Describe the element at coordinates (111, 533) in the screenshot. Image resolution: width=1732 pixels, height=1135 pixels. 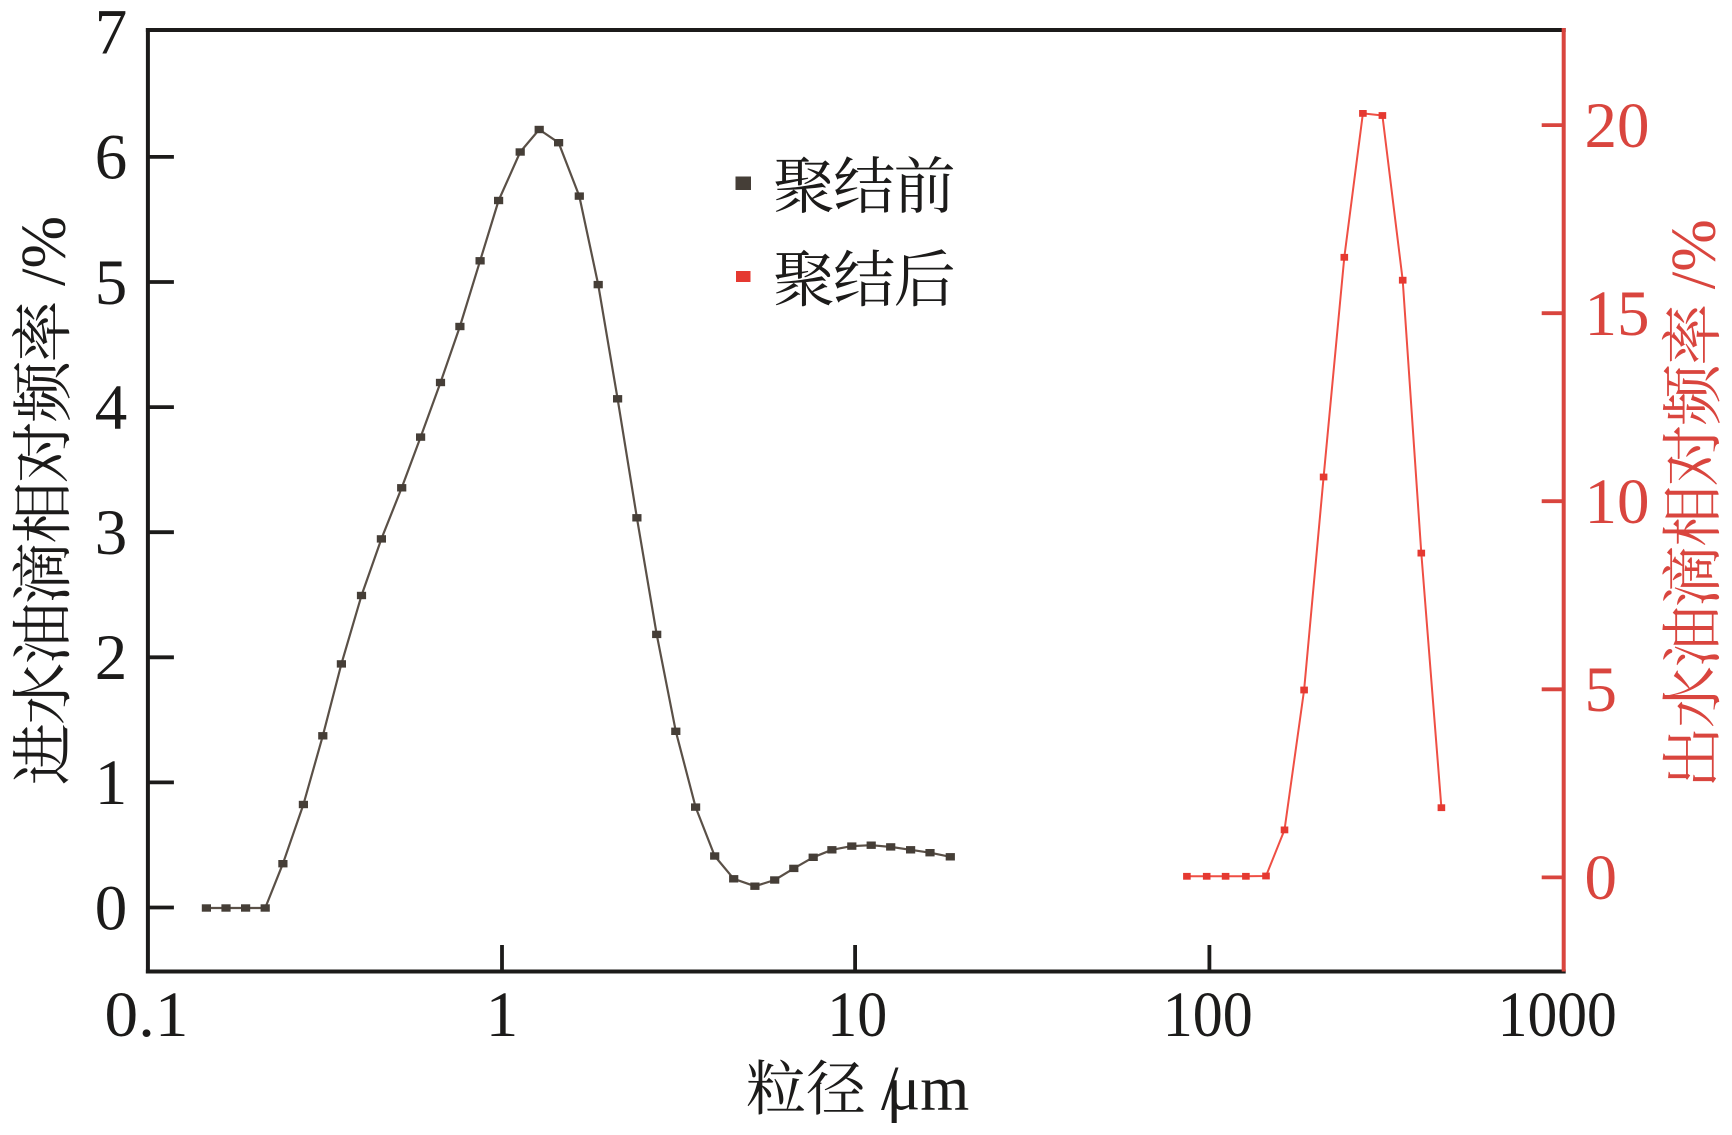
I see `svg-text: 3` at that location.